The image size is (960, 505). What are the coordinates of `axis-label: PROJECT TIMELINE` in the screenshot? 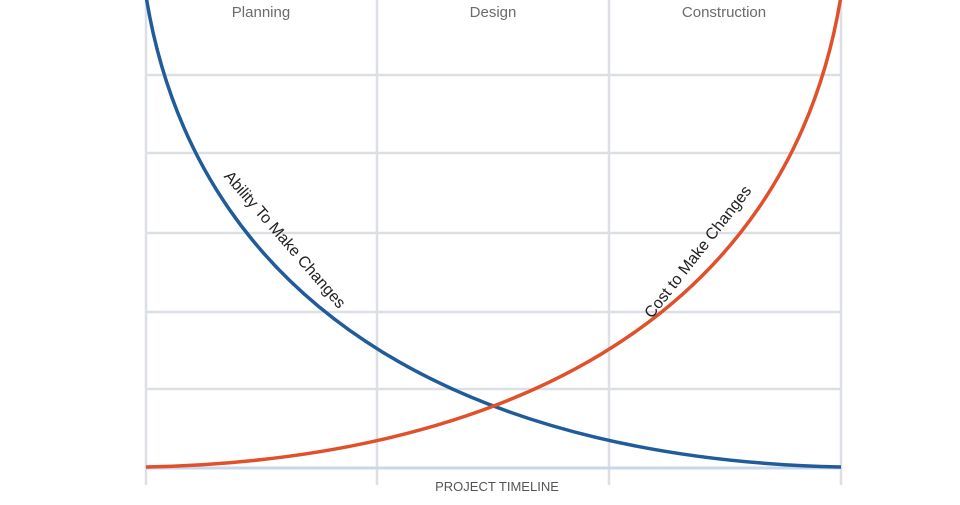 It's located at (497, 486).